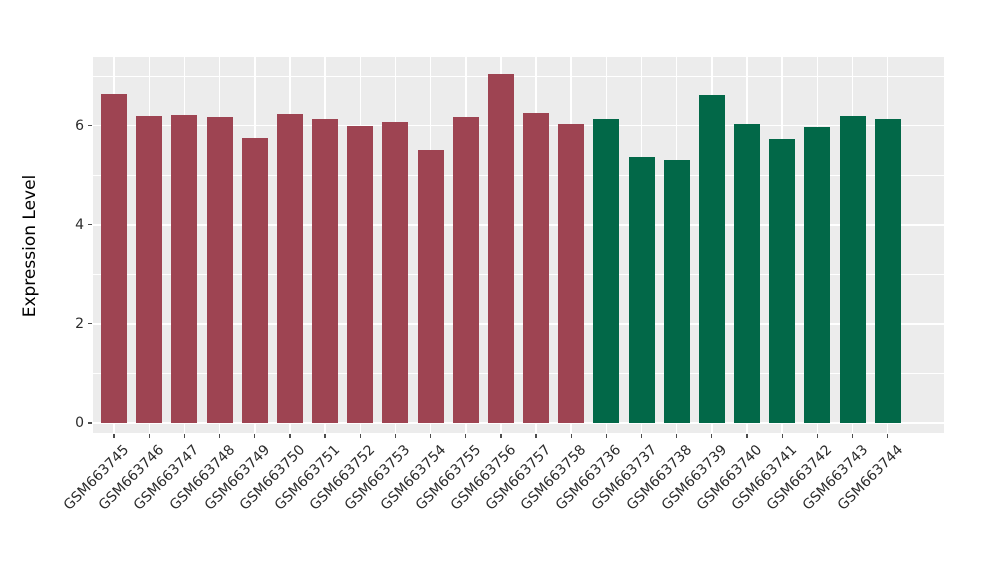 This screenshot has width=1000, height=580. Describe the element at coordinates (79, 125) in the screenshot. I see `y-tick-label-6: 6` at that location.